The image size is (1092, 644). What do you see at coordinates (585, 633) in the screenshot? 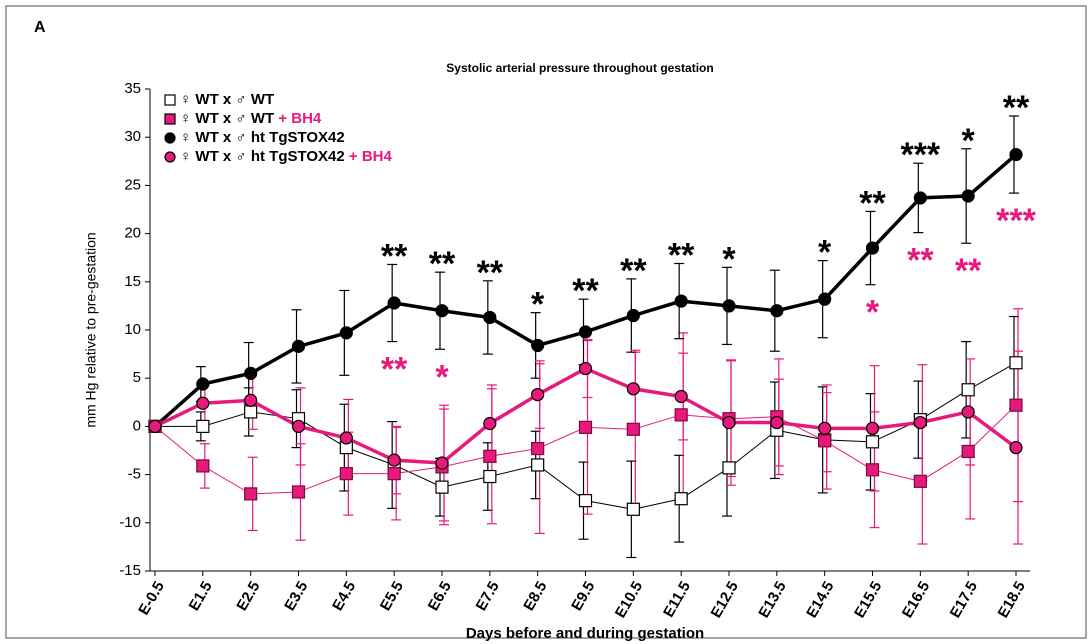
I see `x-axis-label: Days before and during gestation` at bounding box center [585, 633].